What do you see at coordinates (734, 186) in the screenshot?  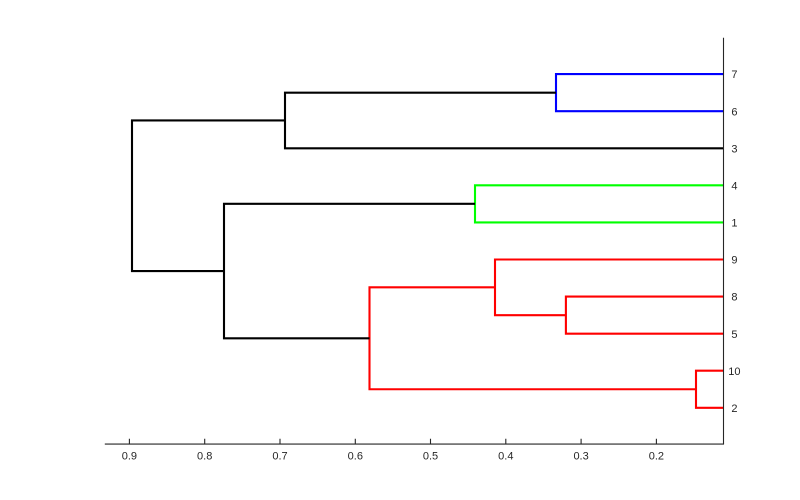 I see `svg-text: 4` at bounding box center [734, 186].